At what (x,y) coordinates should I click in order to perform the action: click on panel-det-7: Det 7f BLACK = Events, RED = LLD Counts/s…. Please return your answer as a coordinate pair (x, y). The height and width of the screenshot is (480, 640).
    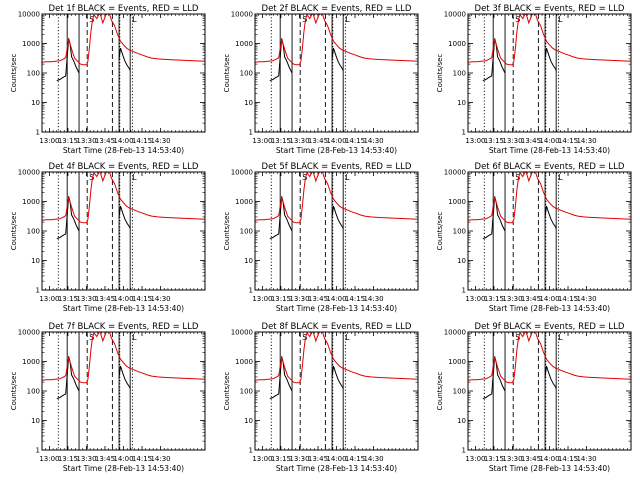
    Looking at the image, I should click on (108, 397).